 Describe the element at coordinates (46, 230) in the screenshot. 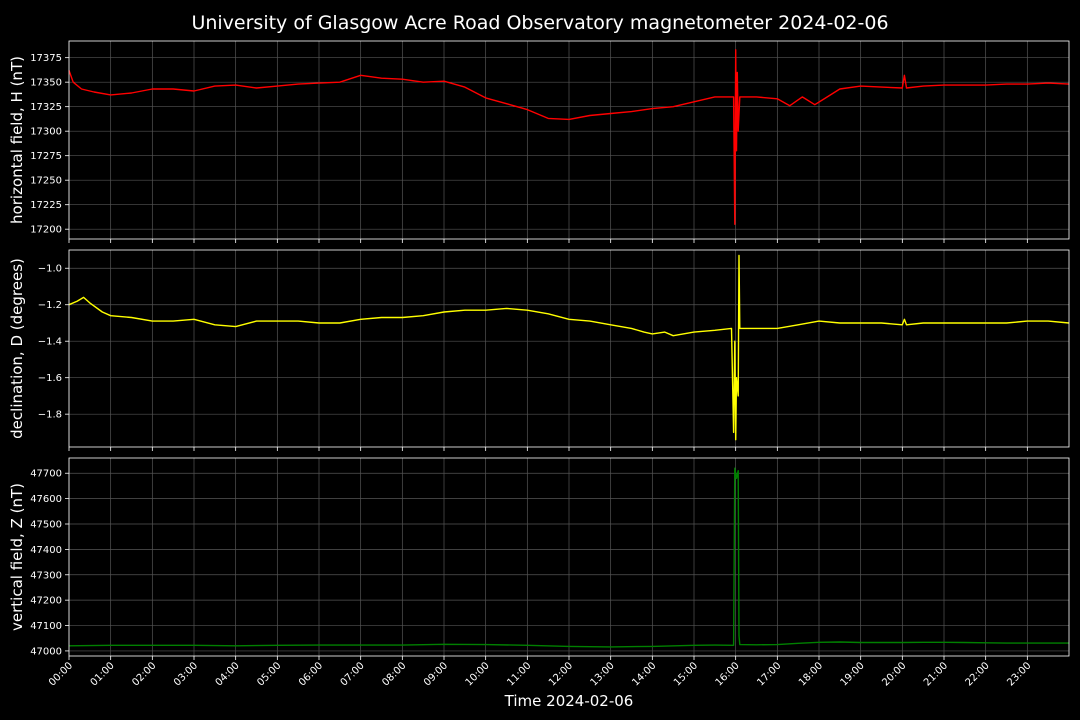

I see `y-tick-label-1-0: 17200` at that location.